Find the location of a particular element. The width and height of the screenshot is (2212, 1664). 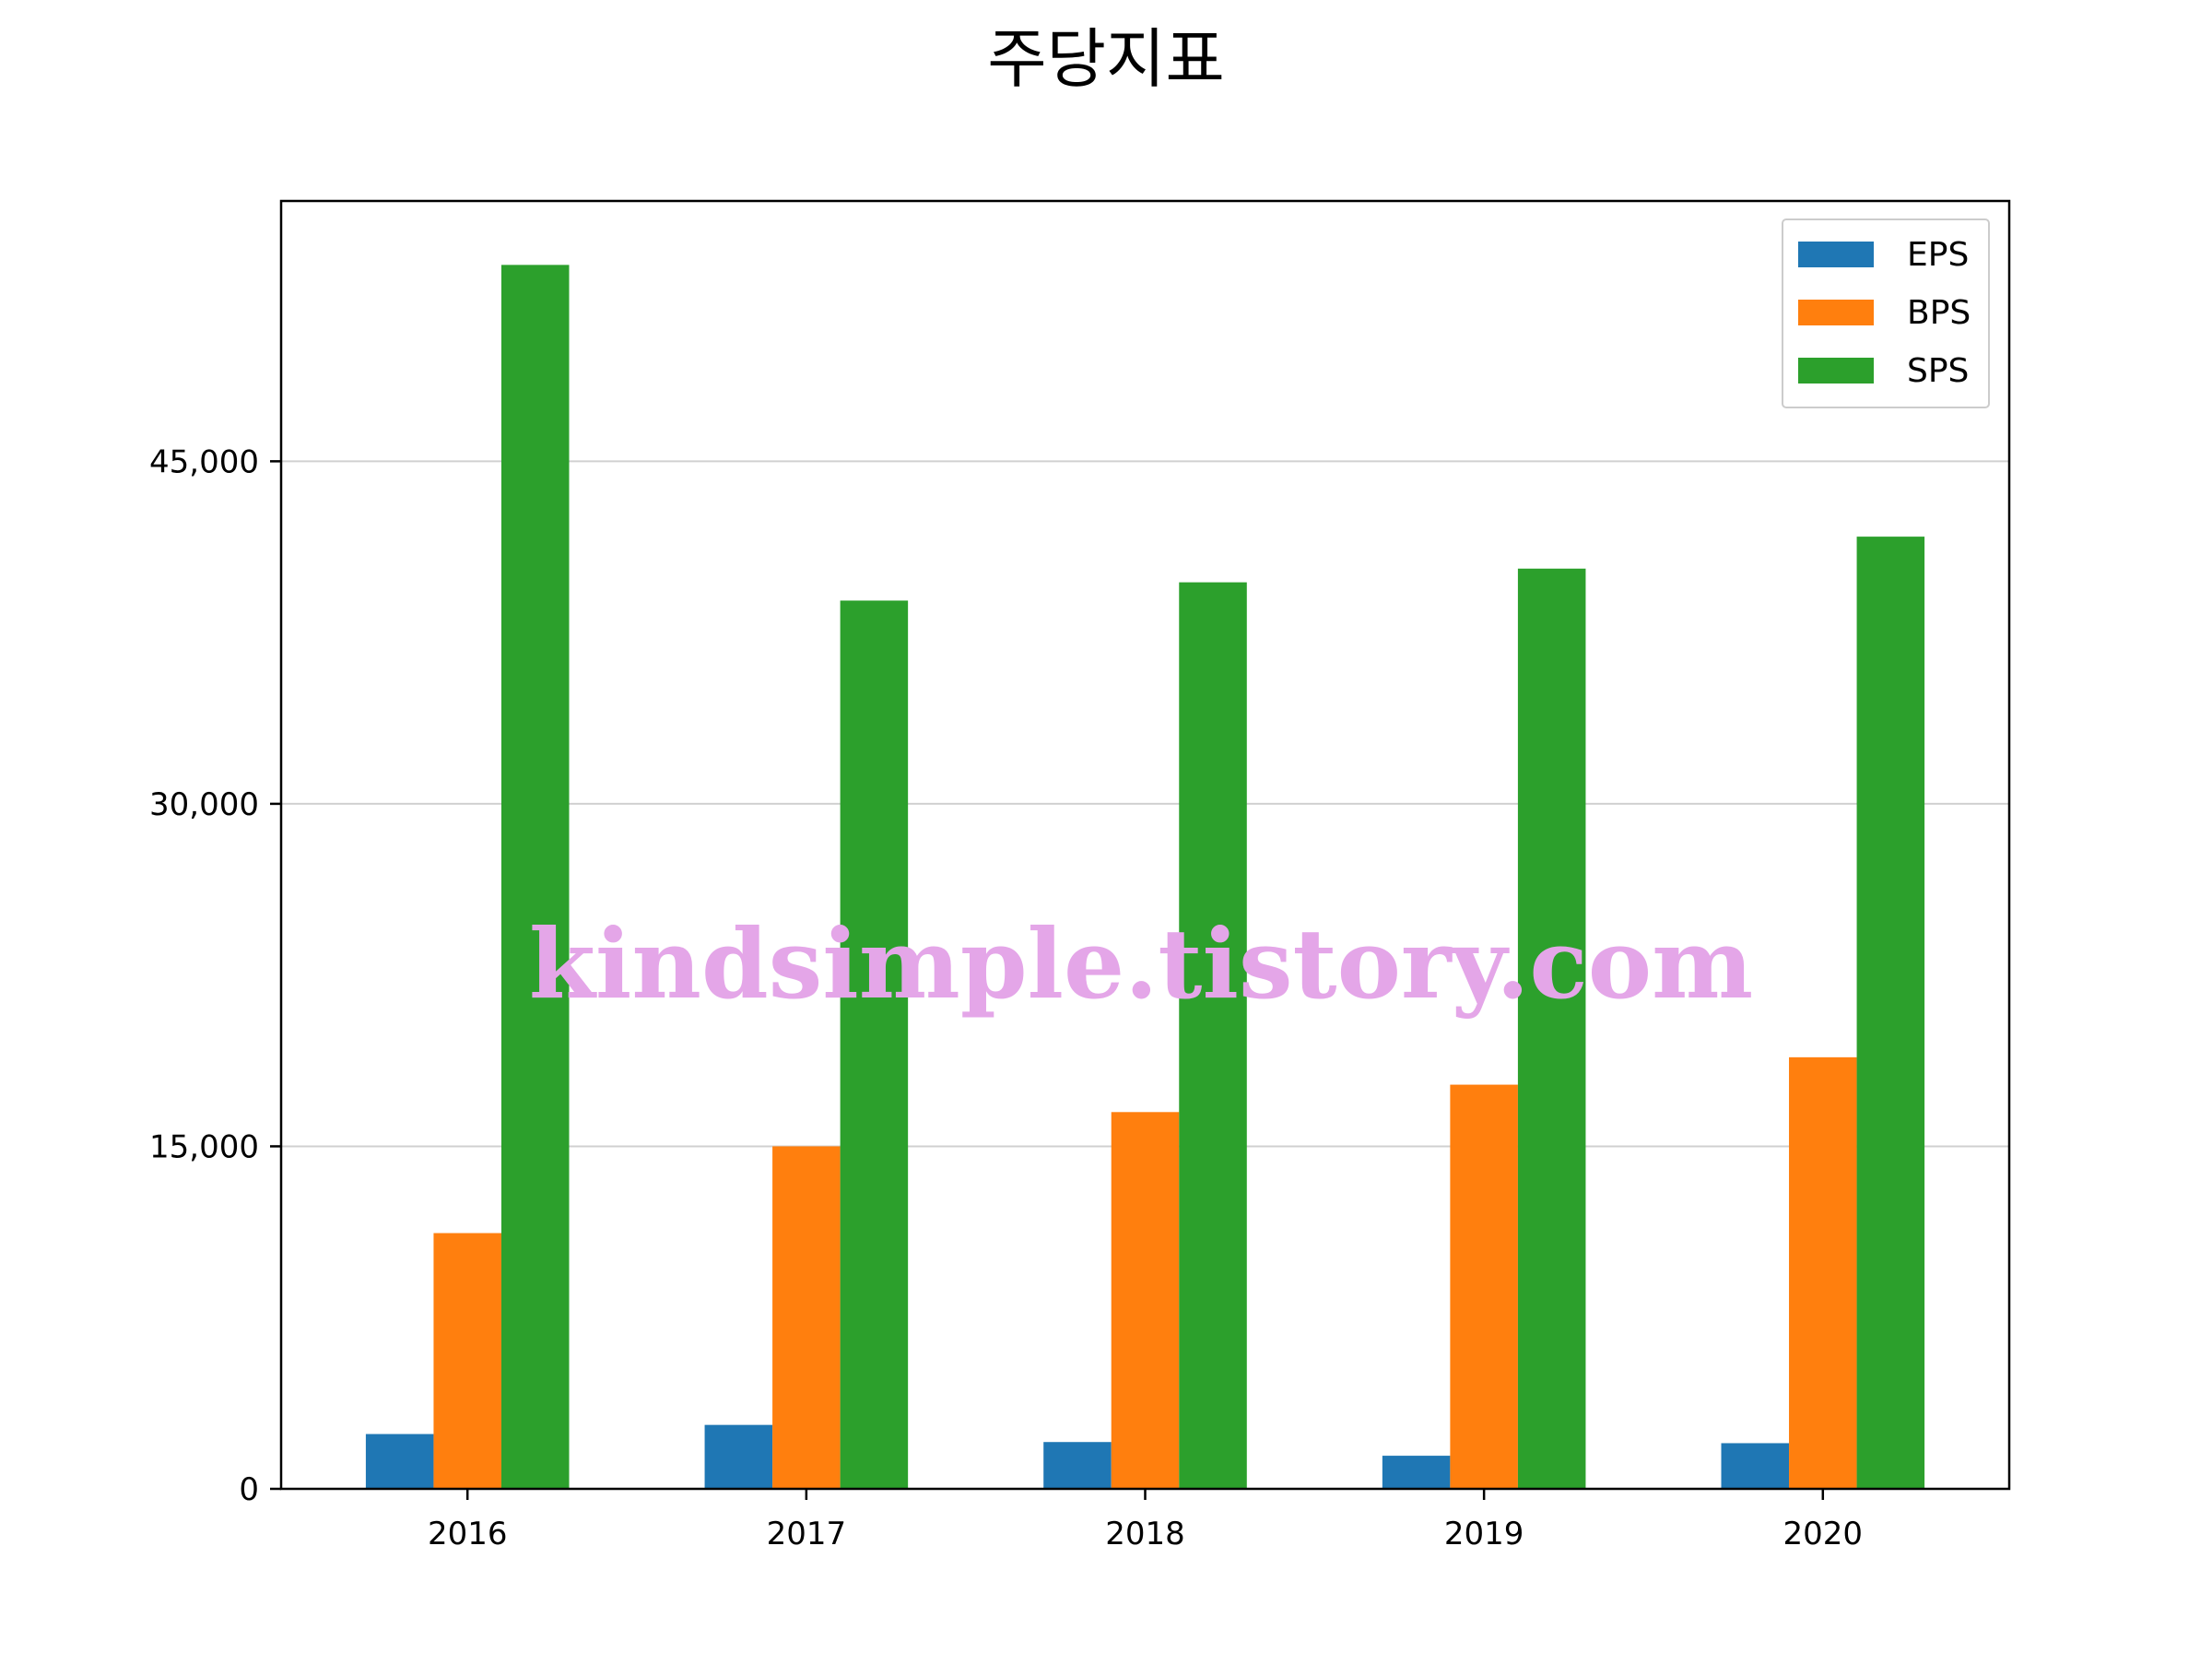

legend-swatch-eps is located at coordinates (1836, 254).